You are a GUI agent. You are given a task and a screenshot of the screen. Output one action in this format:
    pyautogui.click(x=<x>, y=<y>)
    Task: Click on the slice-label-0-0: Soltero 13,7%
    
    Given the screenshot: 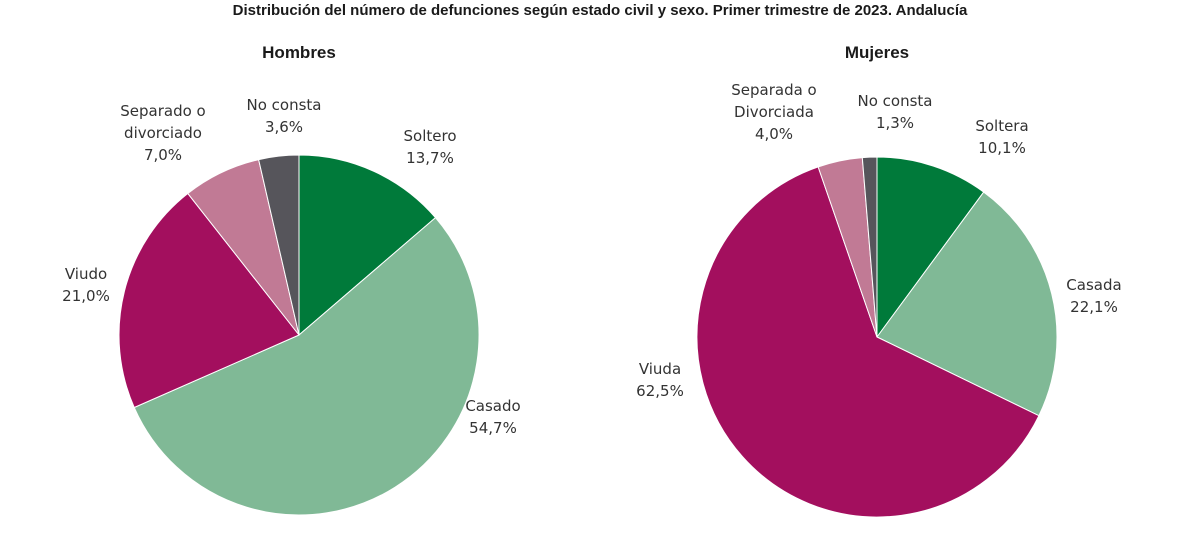 What is the action you would take?
    pyautogui.click(x=430, y=147)
    